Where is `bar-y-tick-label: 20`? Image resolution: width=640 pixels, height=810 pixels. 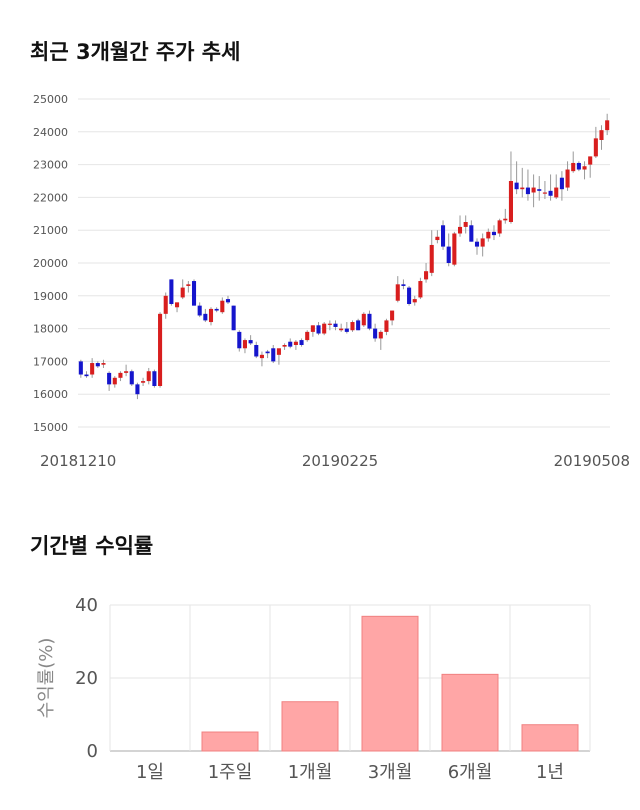
bar-y-tick-label: 20 is located at coordinates (86, 678).